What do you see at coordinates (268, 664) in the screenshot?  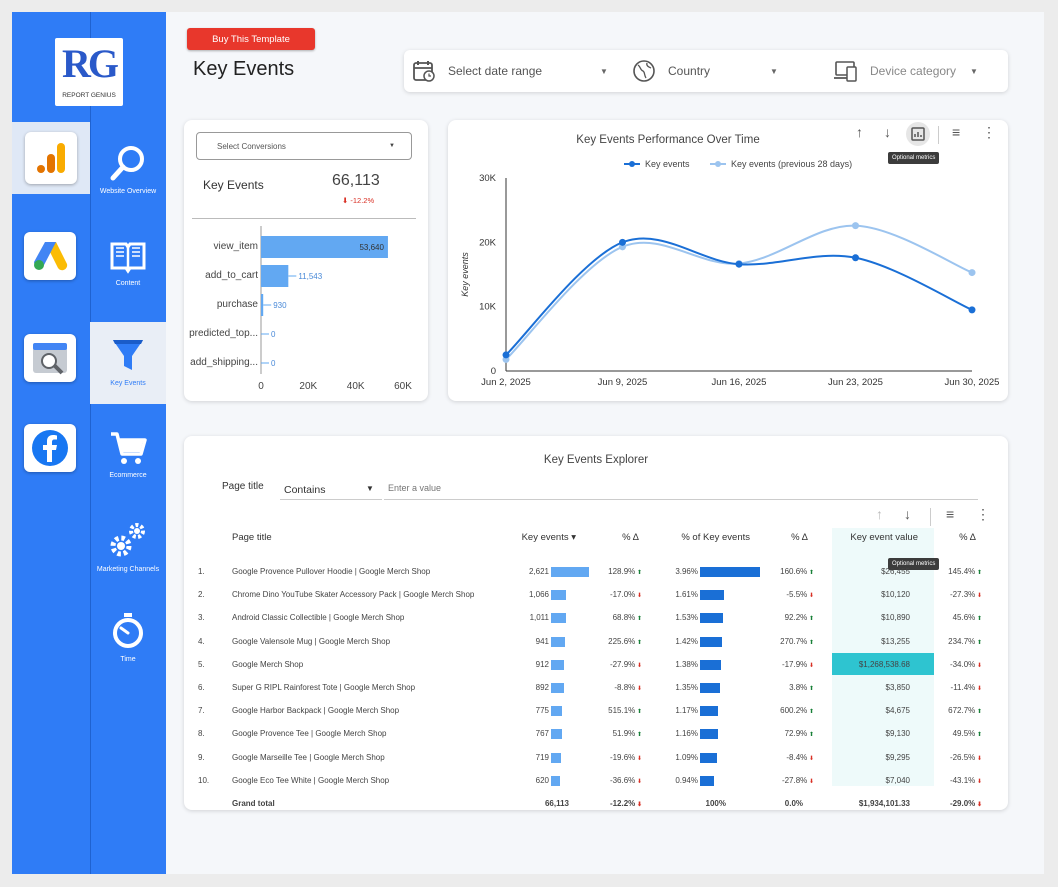 I see `row-page-title: Google Merch Shop` at bounding box center [268, 664].